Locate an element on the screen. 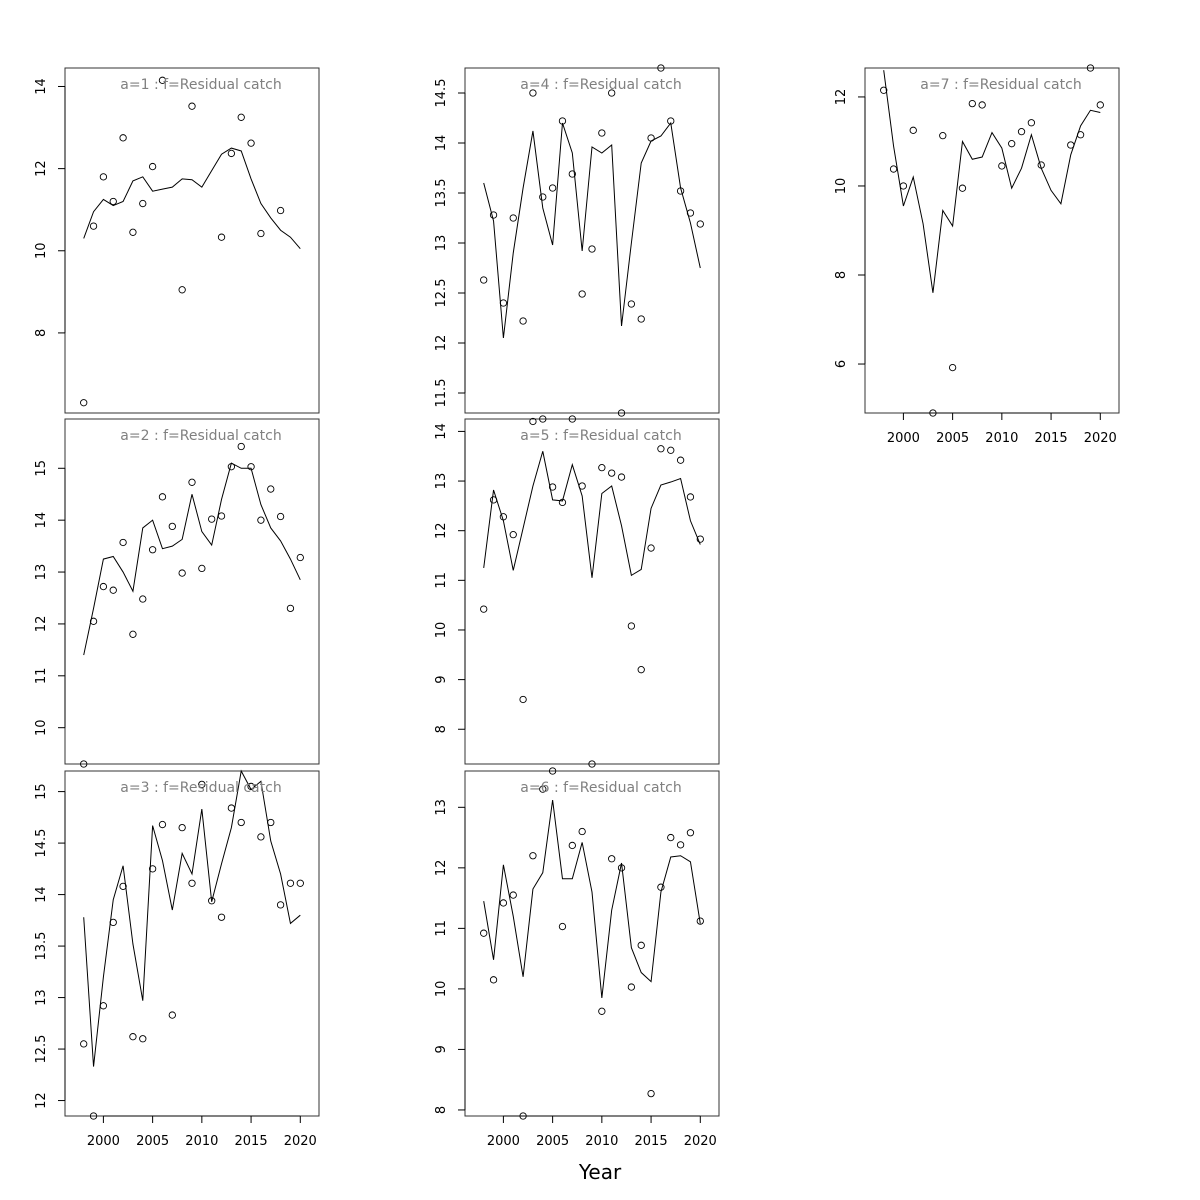 This screenshot has width=1200, height=1200. panel-title: a=7 : f=Residual catch is located at coordinates (1000, 85).